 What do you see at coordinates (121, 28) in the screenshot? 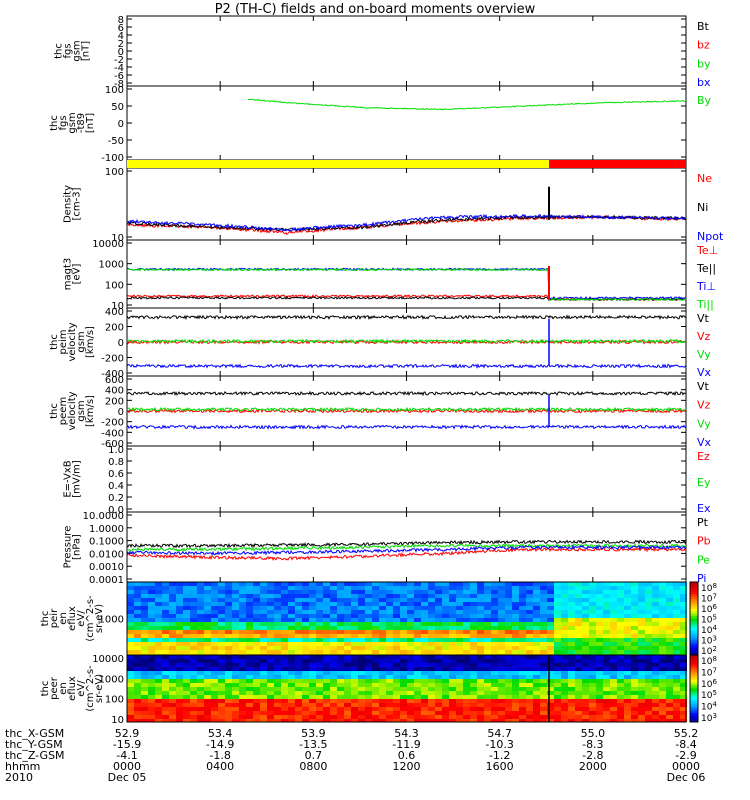
I see `y-tick-label: 6` at bounding box center [121, 28].